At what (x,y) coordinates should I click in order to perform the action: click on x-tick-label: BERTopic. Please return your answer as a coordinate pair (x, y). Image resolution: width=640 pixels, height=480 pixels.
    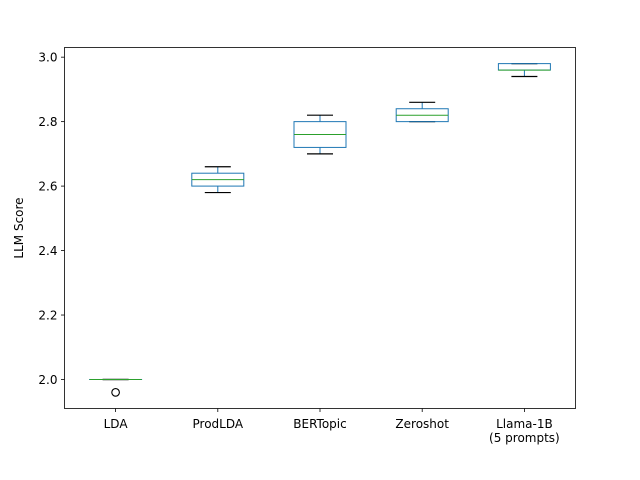
    Looking at the image, I should click on (319, 424).